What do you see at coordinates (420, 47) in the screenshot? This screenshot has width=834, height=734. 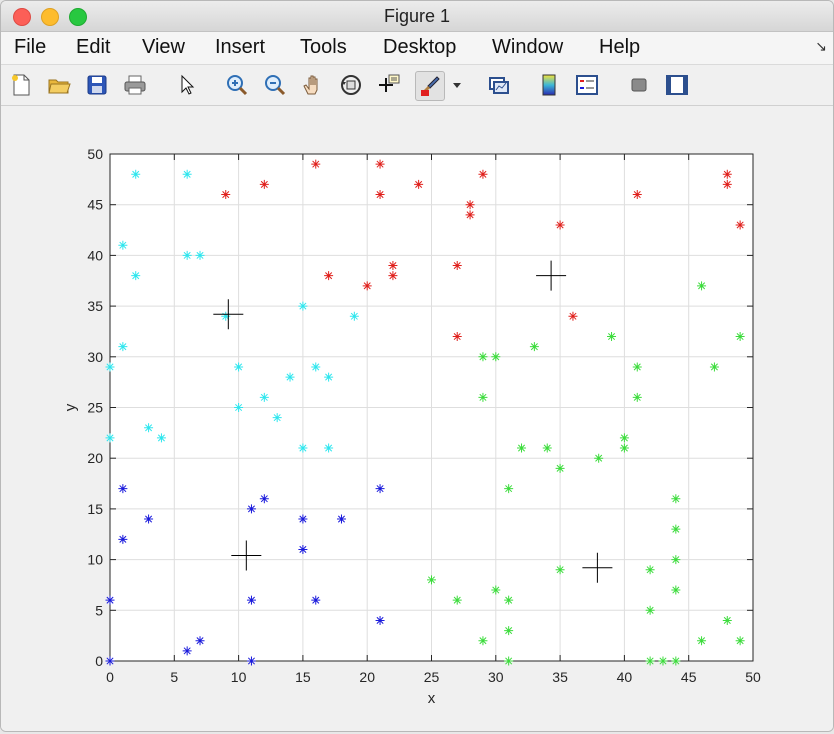 I see `menu-desktop: Desktop` at bounding box center [420, 47].